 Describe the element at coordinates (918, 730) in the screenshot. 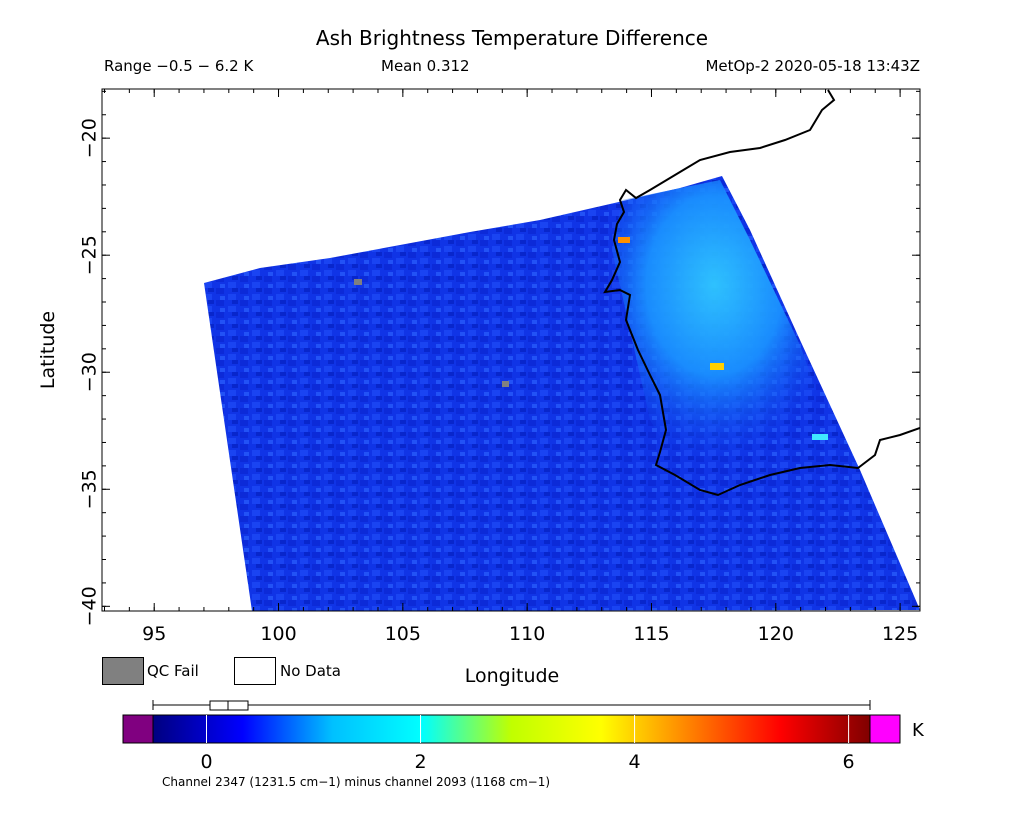

I see `colorbar-unit: K` at that location.